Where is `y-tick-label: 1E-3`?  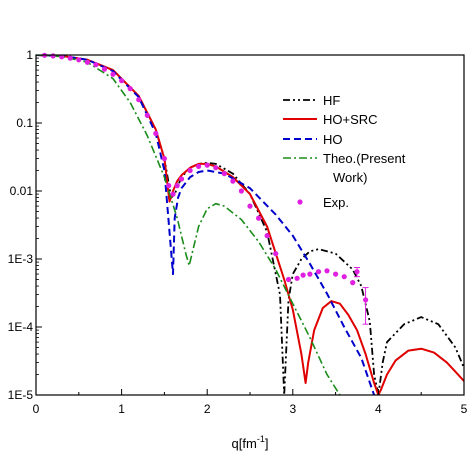
y-tick-label: 1E-3 is located at coordinates (21, 259).